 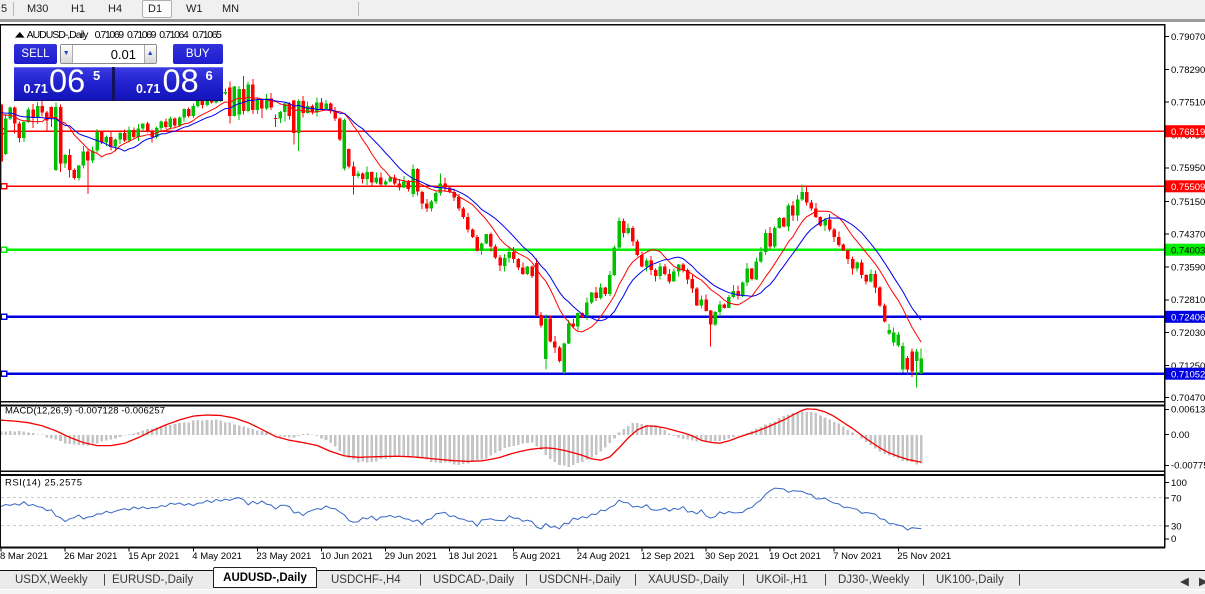 I want to click on svg-text: 7 Nov 2021, so click(x=857, y=556).